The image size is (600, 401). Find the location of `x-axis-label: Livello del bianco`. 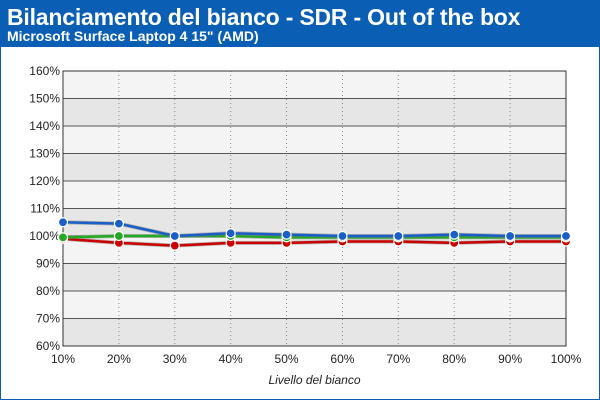

x-axis-label: Livello del bianco is located at coordinates (314, 380).